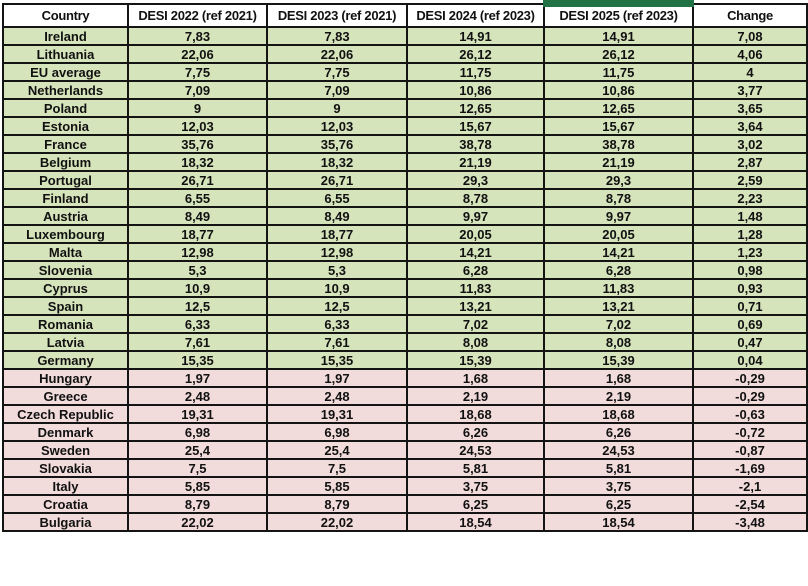 This screenshot has height=586, width=808. I want to click on desi-2024-cell: 26,12, so click(475, 54).